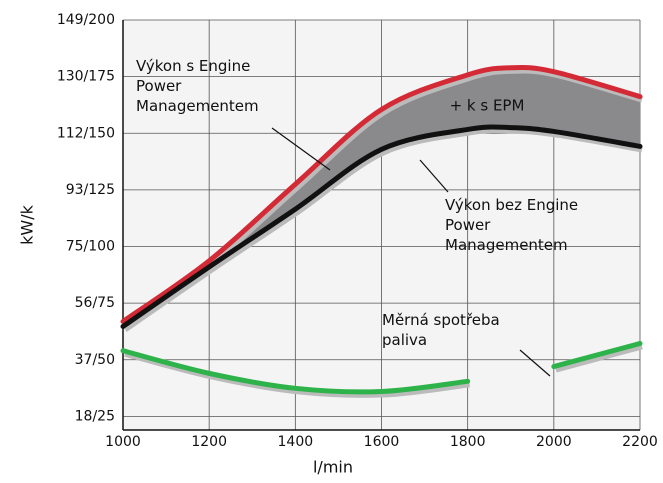 This screenshot has width=663, height=483. Describe the element at coordinates (382, 442) in the screenshot. I see `x-tick-label: 1600` at that location.